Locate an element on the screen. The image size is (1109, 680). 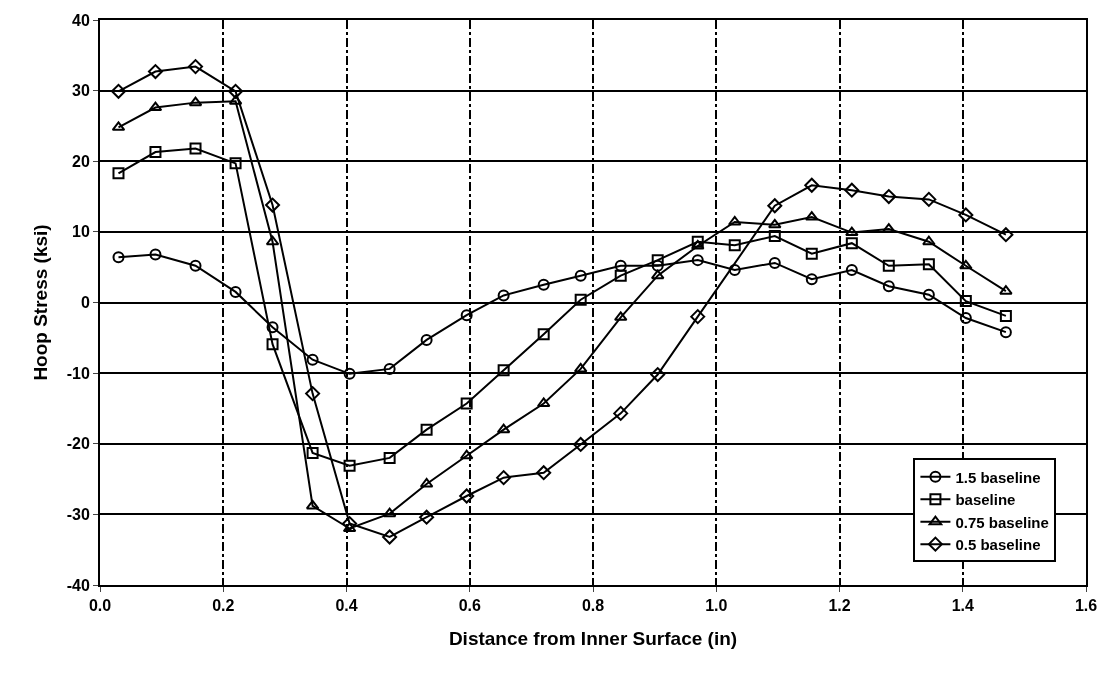
legend-label: 1.5 baseline is located at coordinates (998, 477).